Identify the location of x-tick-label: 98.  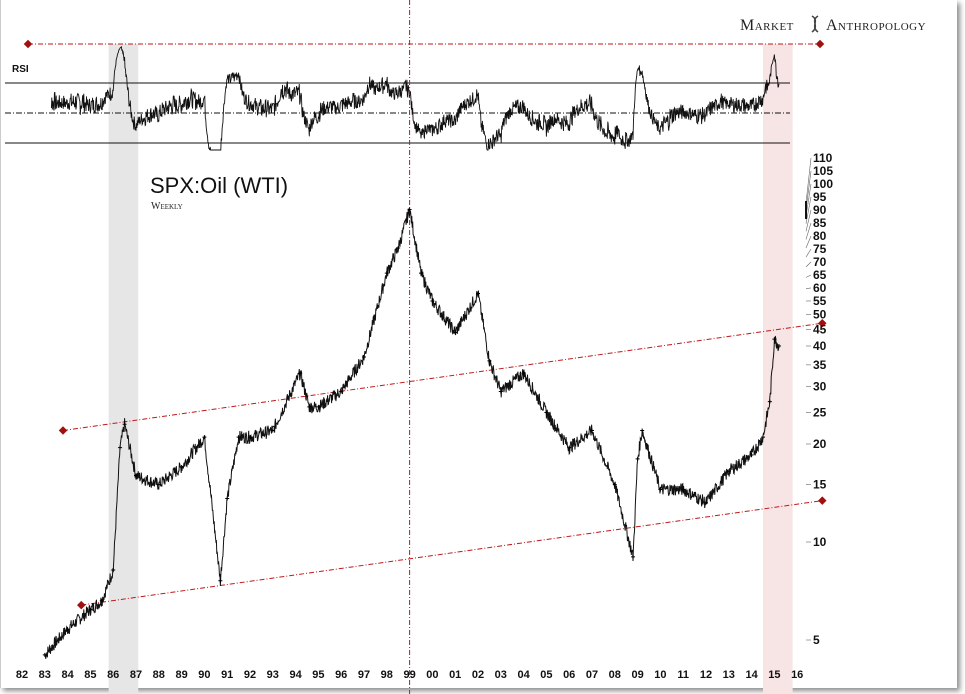
(387, 675).